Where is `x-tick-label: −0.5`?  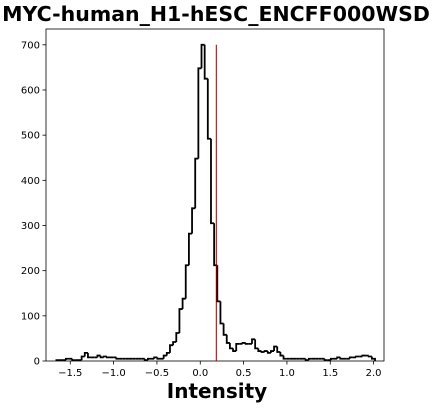 x-tick-label: −0.5 is located at coordinates (157, 373).